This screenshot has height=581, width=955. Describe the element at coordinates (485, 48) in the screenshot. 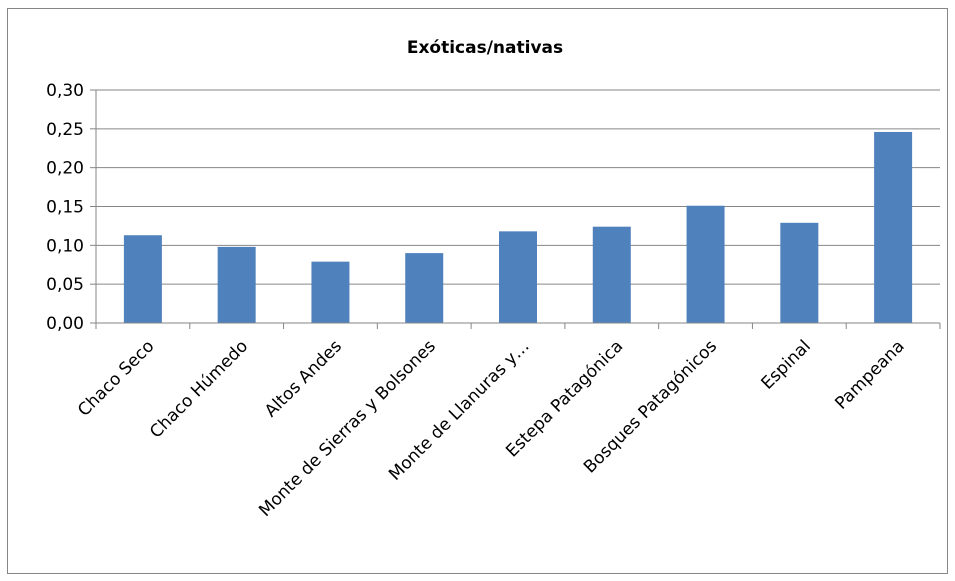

I see `chart-title: Exóticas/nativas` at that location.